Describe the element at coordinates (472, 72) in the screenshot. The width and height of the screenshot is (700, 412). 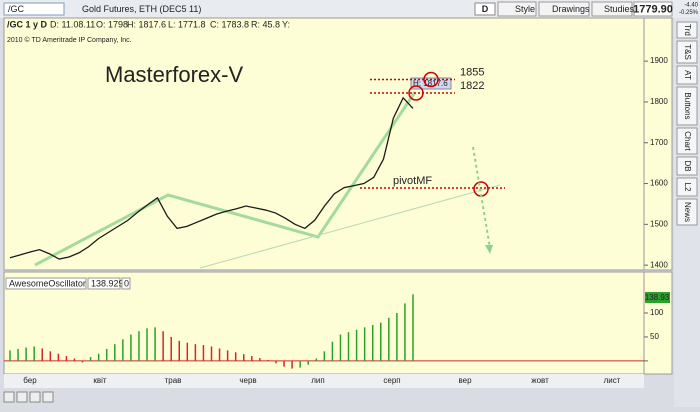
I see `level-label: 1855` at that location.